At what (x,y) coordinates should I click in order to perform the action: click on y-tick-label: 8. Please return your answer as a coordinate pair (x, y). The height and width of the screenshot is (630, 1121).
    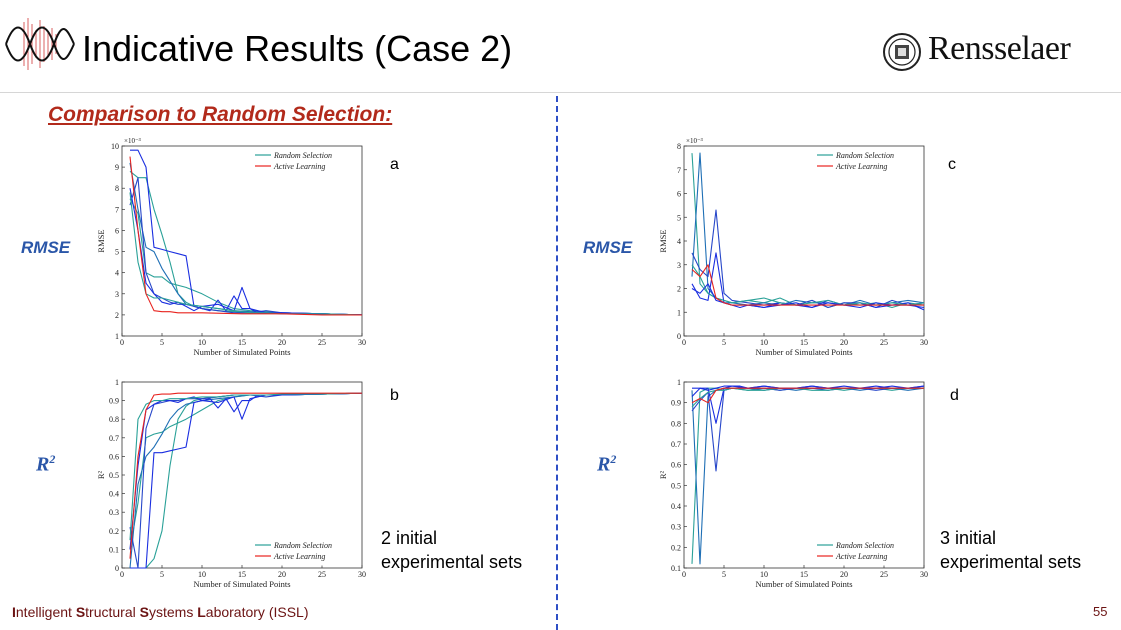
    Looking at the image, I should click on (117, 188).